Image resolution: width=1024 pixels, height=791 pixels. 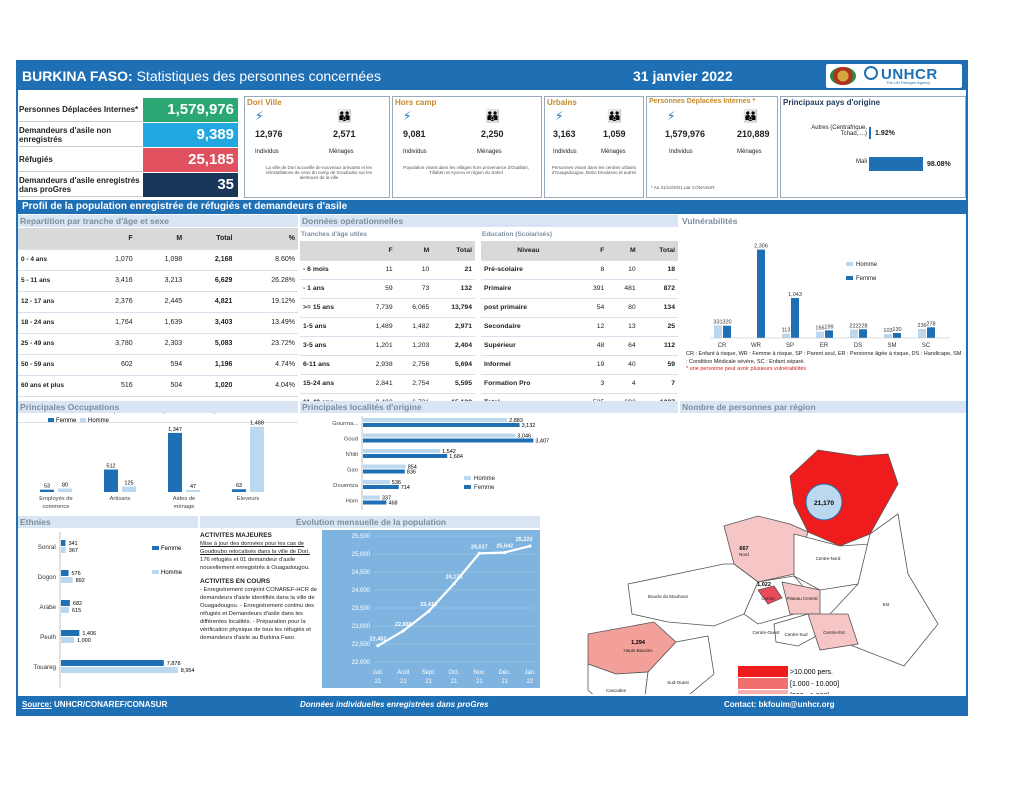 What do you see at coordinates (797, 630) in the screenshot?
I see `region-centre-sud` at bounding box center [797, 630].